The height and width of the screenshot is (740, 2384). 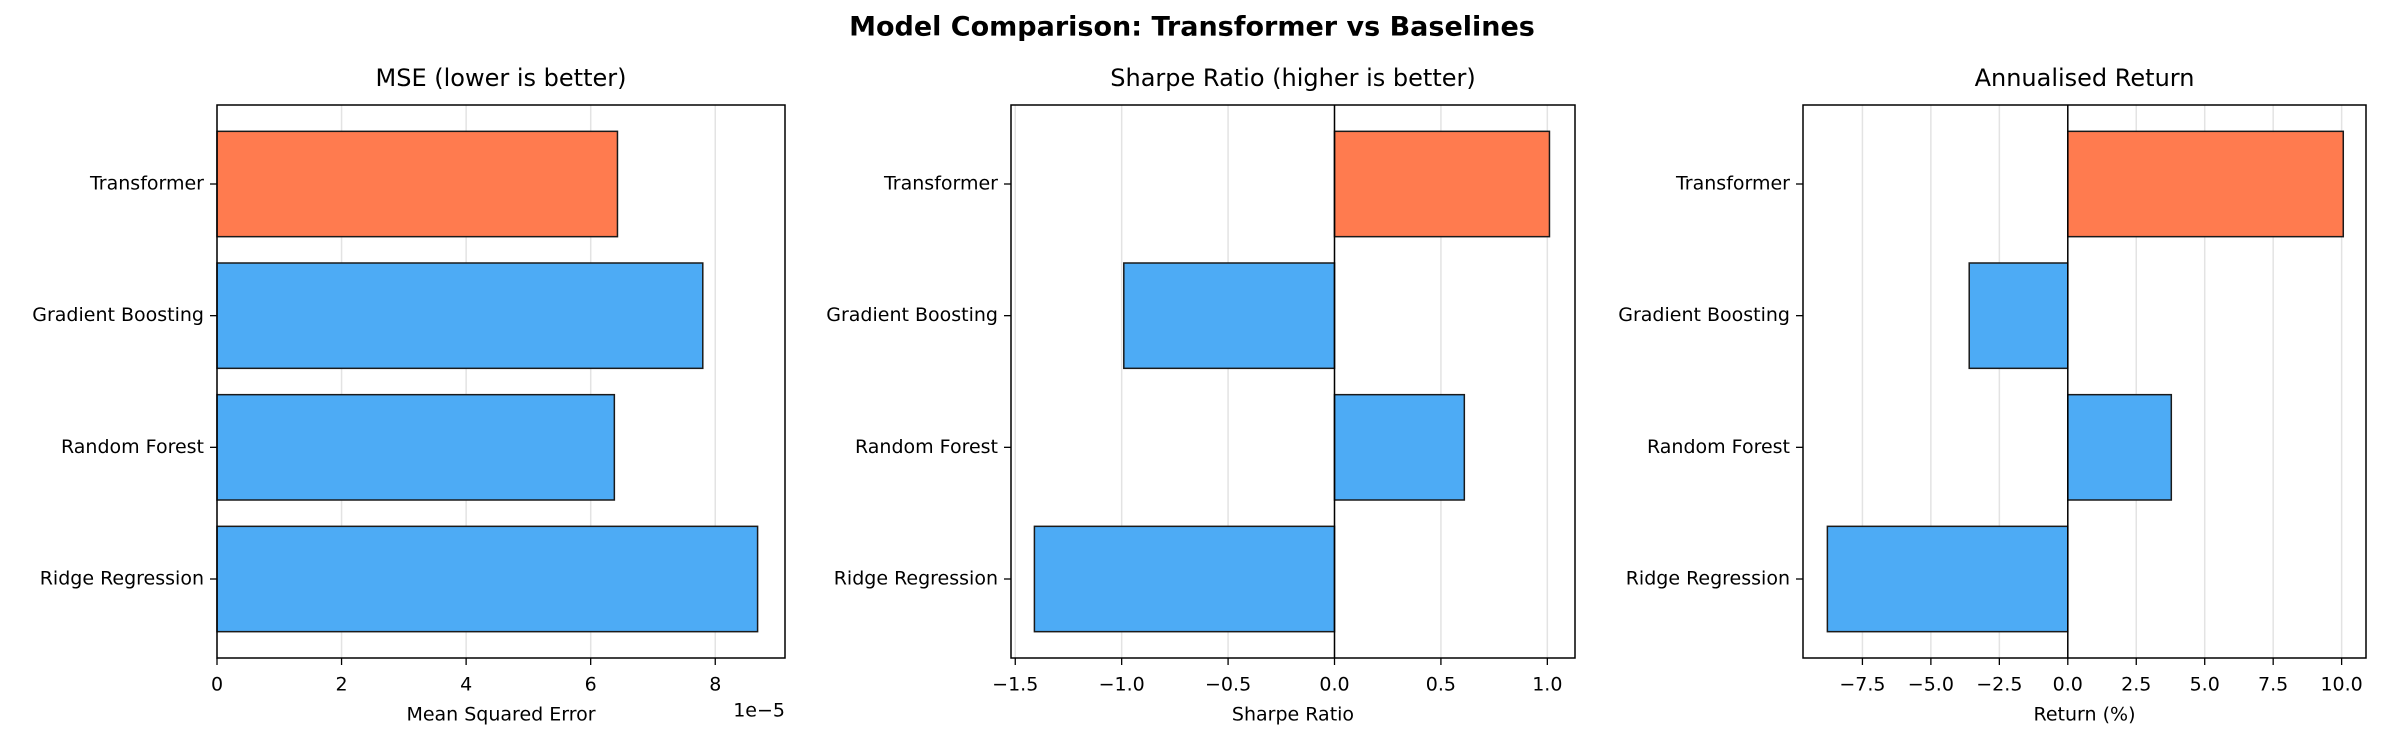 What do you see at coordinates (1228, 685) in the screenshot?
I see `x-tick-label: −0.5` at bounding box center [1228, 685].